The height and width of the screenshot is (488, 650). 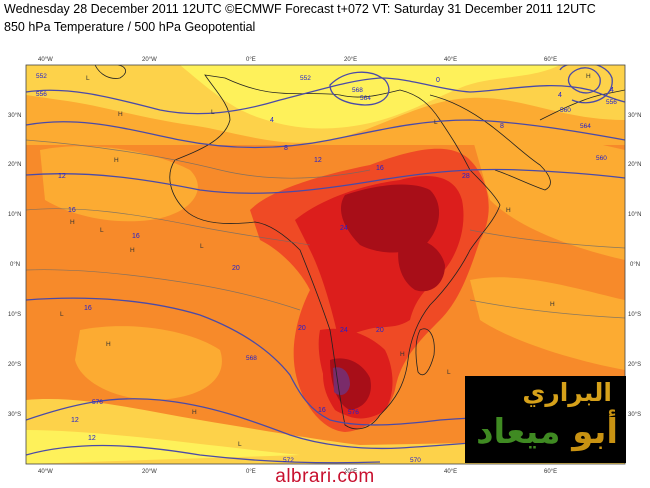 What do you see at coordinates (325, 476) in the screenshot?
I see `watermark: albrari.com` at bounding box center [325, 476].